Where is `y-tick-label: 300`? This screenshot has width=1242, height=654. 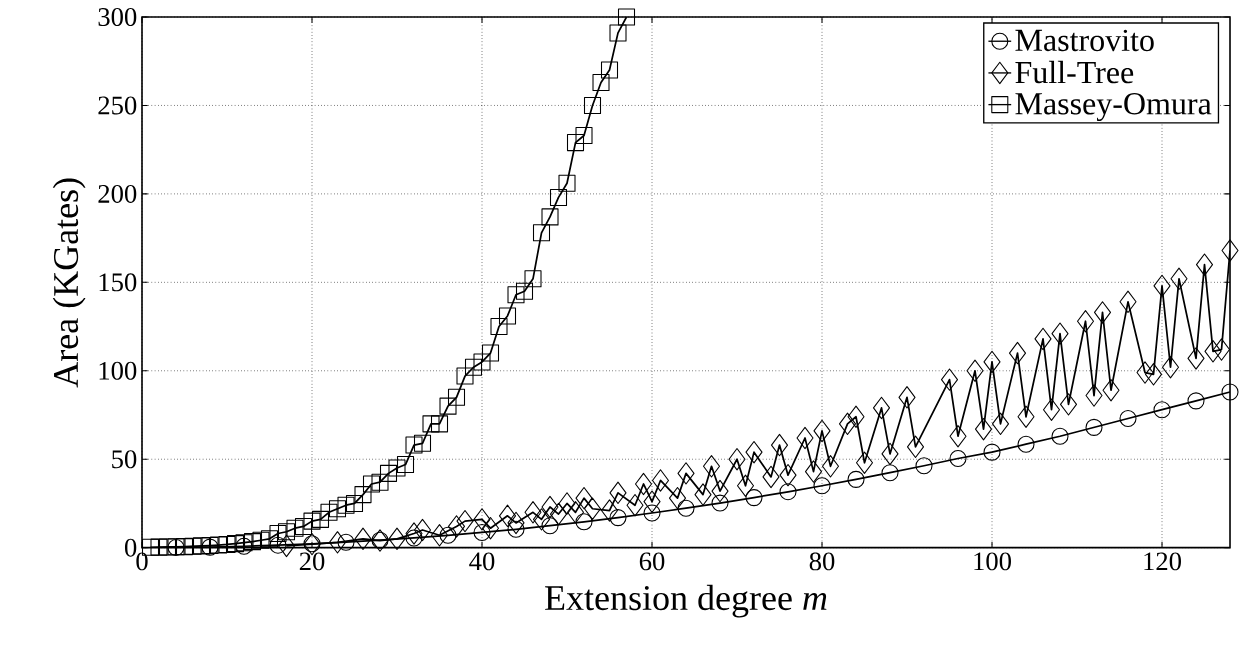
y-tick-label: 300 is located at coordinates (117, 17).